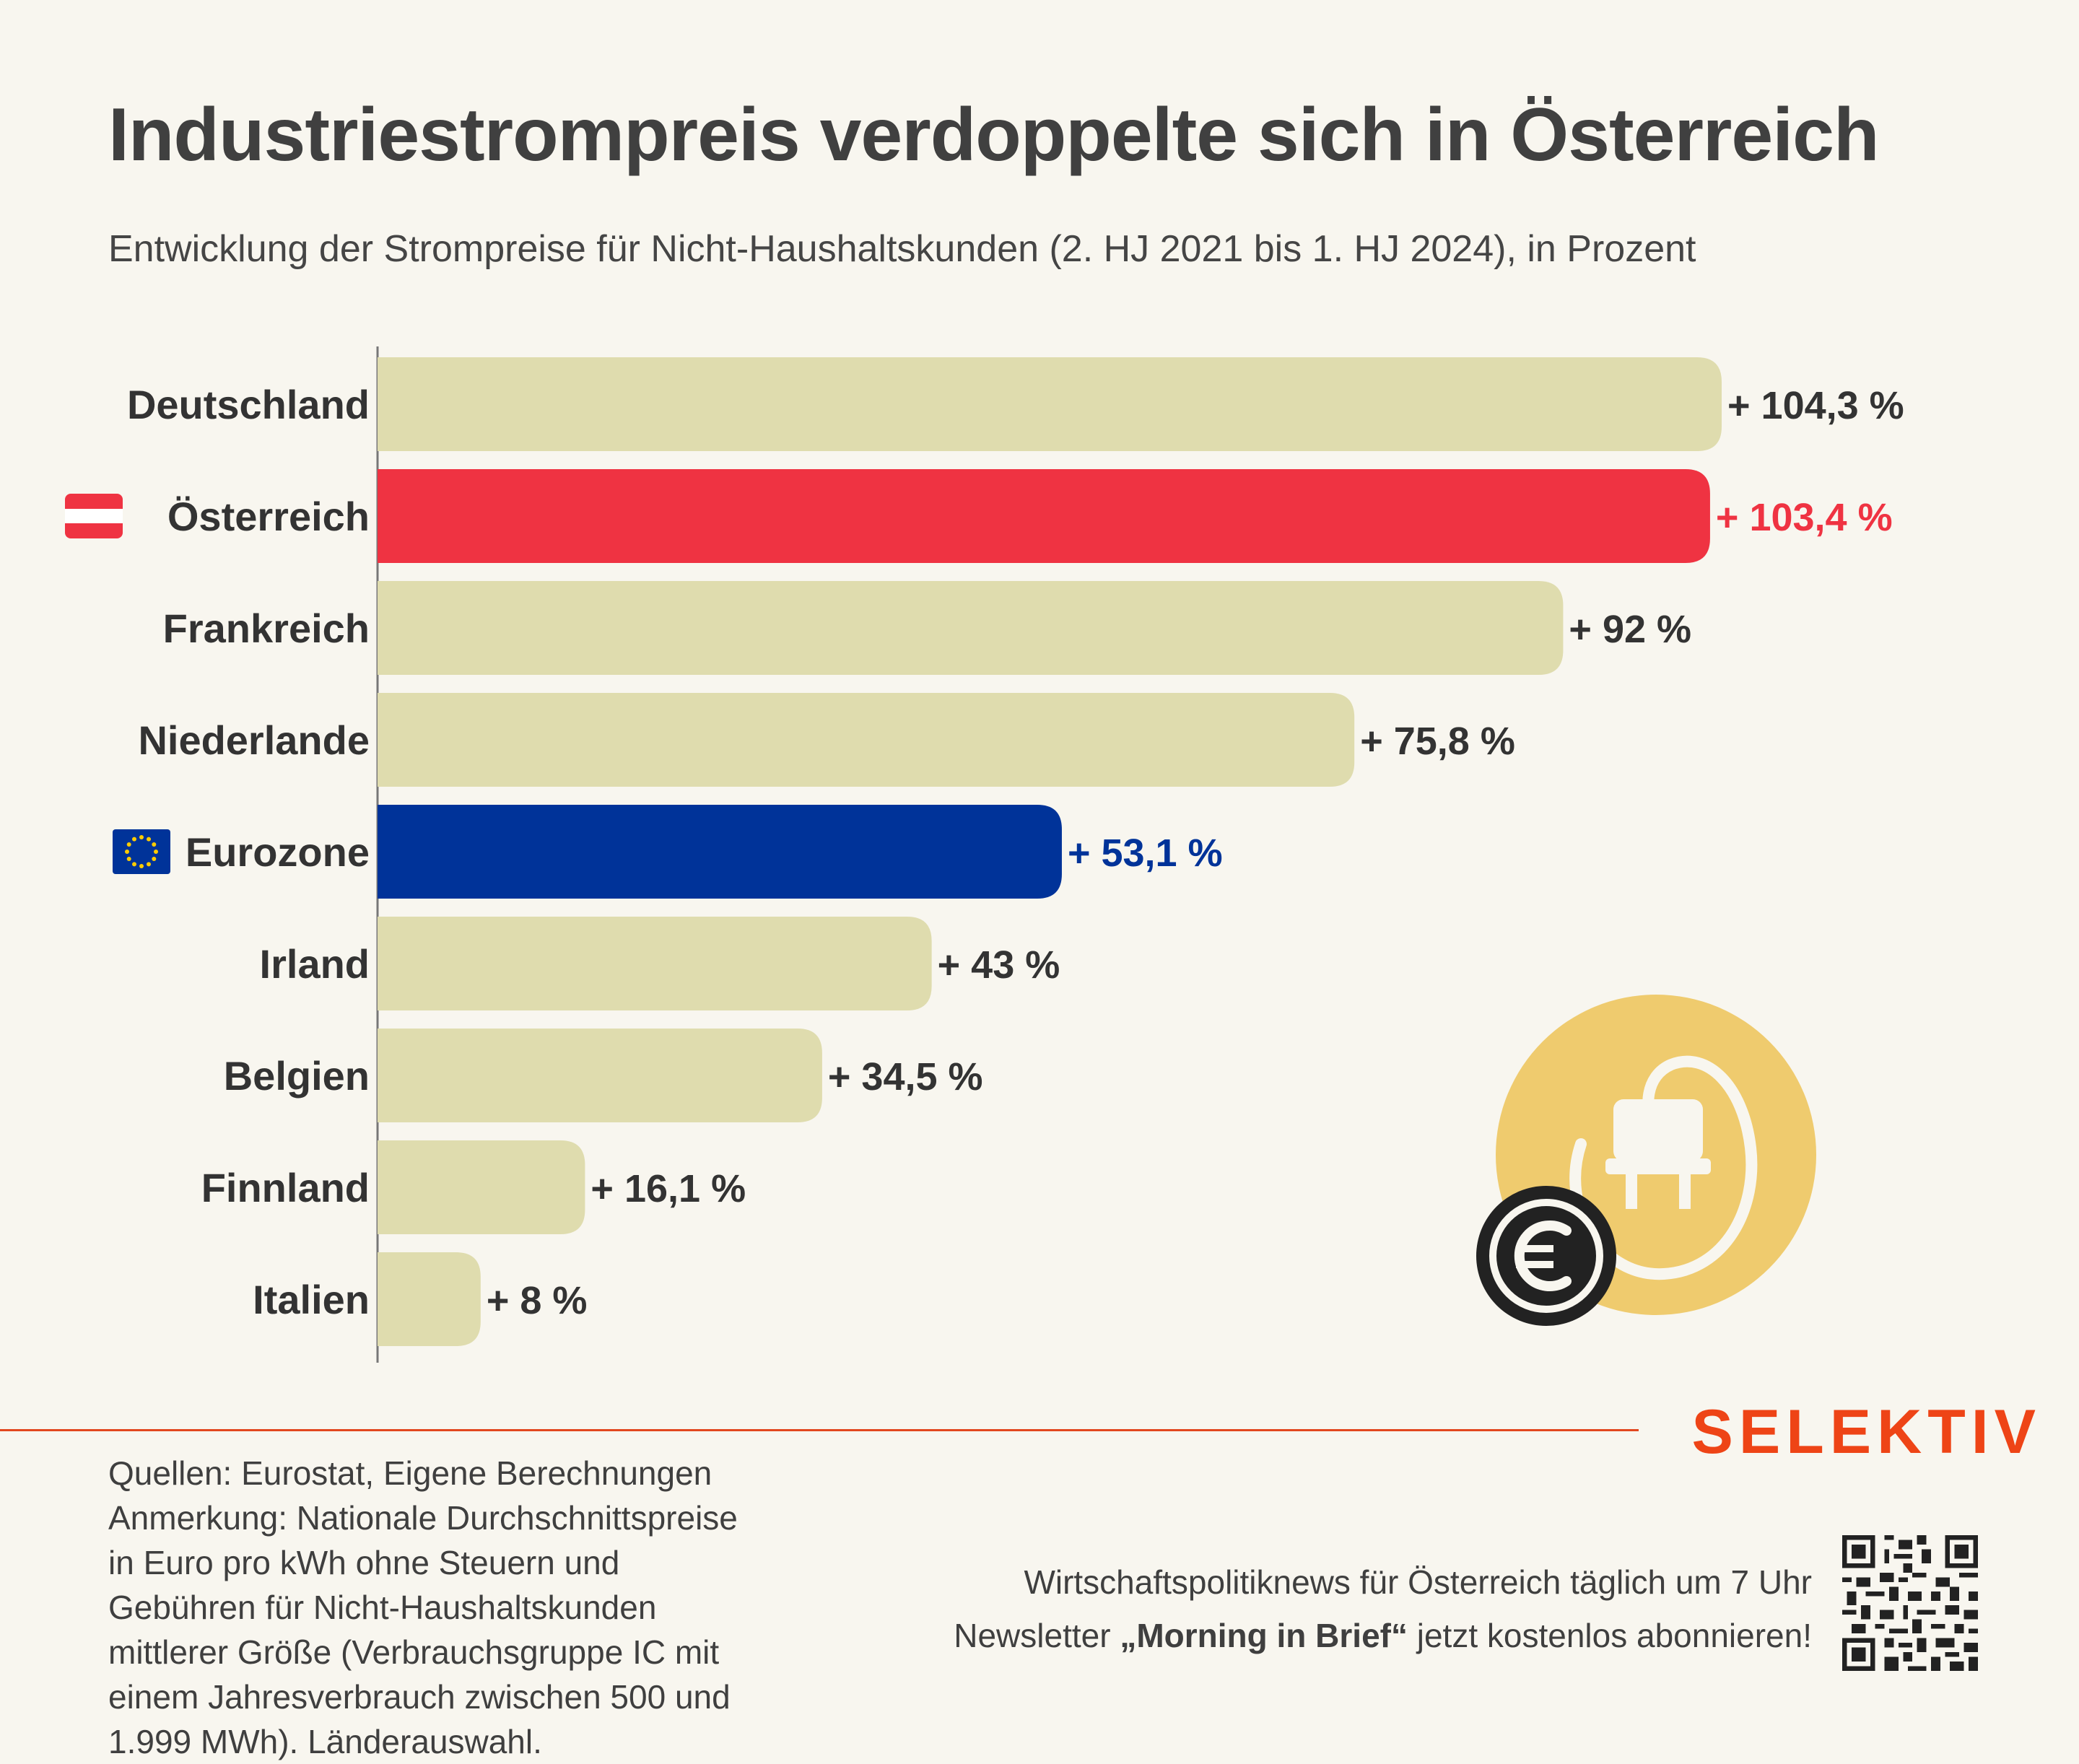 This screenshot has width=2079, height=1764. What do you see at coordinates (668, 1188) in the screenshot?
I see `value-label: + 16,1 %` at bounding box center [668, 1188].